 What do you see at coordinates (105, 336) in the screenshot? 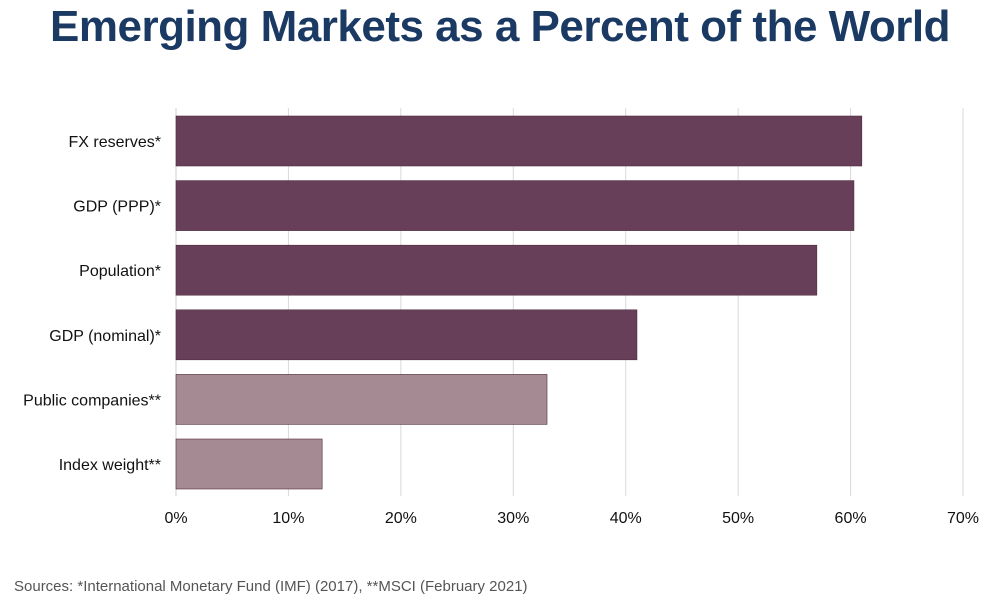
I see `category-label: GDP (nominal)*` at bounding box center [105, 336].